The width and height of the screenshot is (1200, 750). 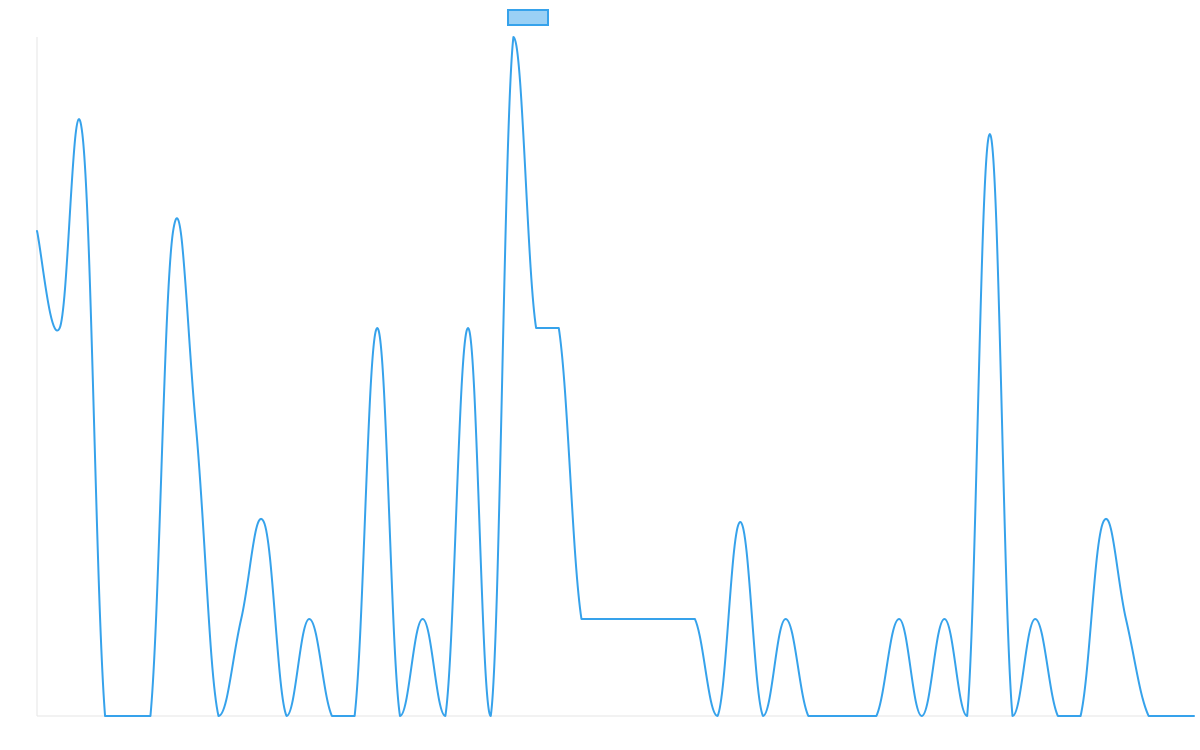 I want to click on legend, so click(x=528, y=17).